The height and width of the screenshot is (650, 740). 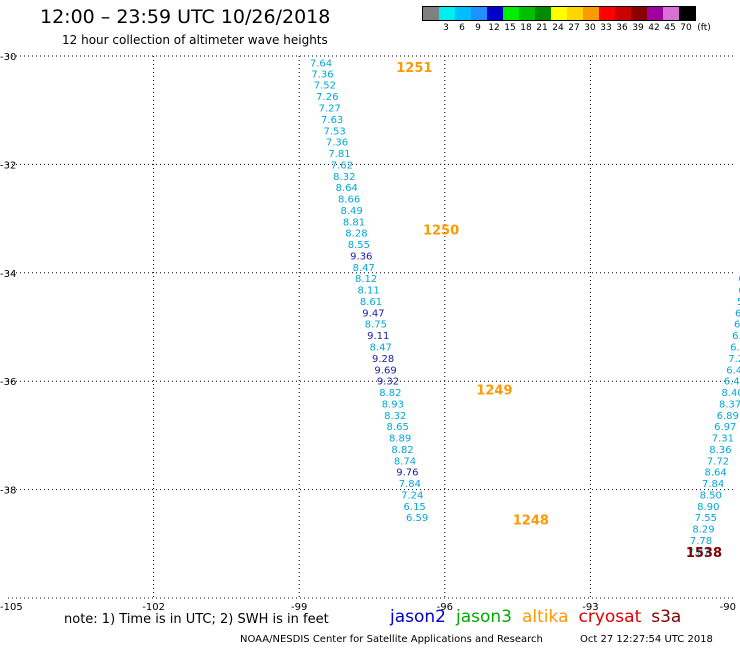 What do you see at coordinates (385, 370) in the screenshot?
I see `wave-height-value: 9.69` at bounding box center [385, 370].